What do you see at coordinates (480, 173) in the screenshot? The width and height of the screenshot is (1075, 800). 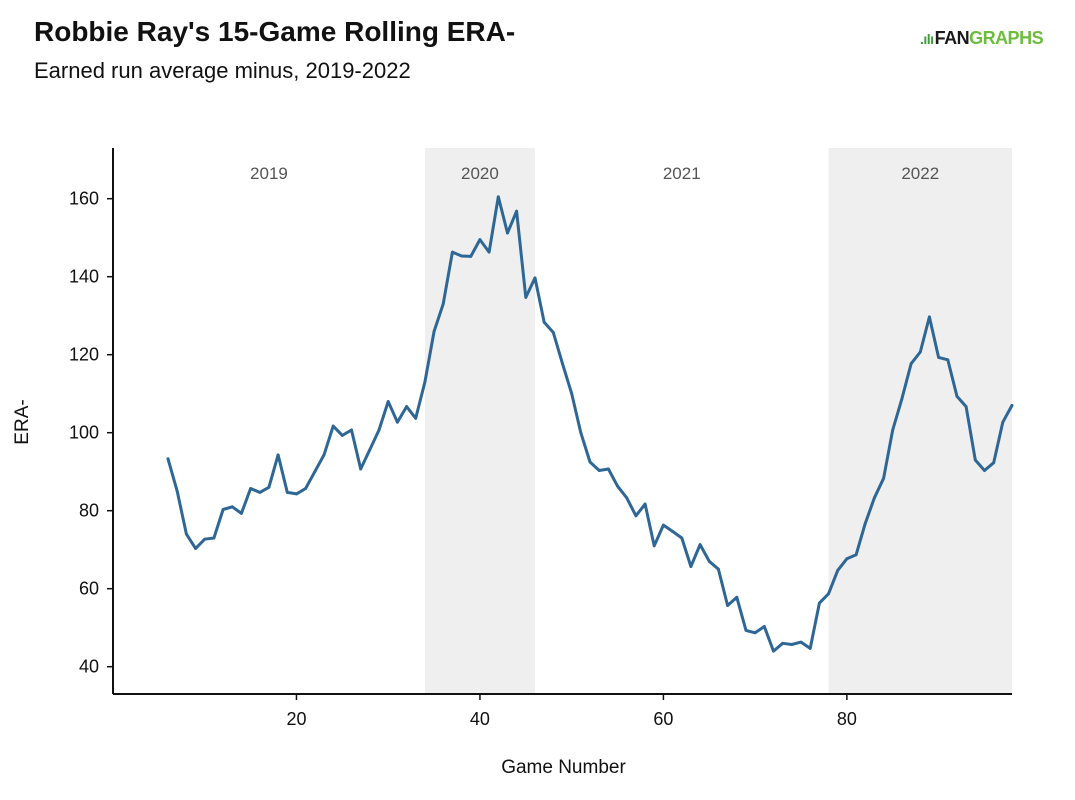 I see `season-label-2020: 2020` at bounding box center [480, 173].